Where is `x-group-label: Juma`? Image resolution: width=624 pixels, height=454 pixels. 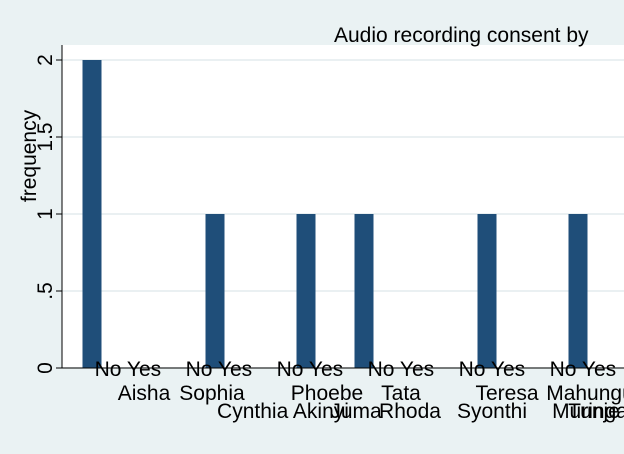
x-group-label: Juma is located at coordinates (356, 411).